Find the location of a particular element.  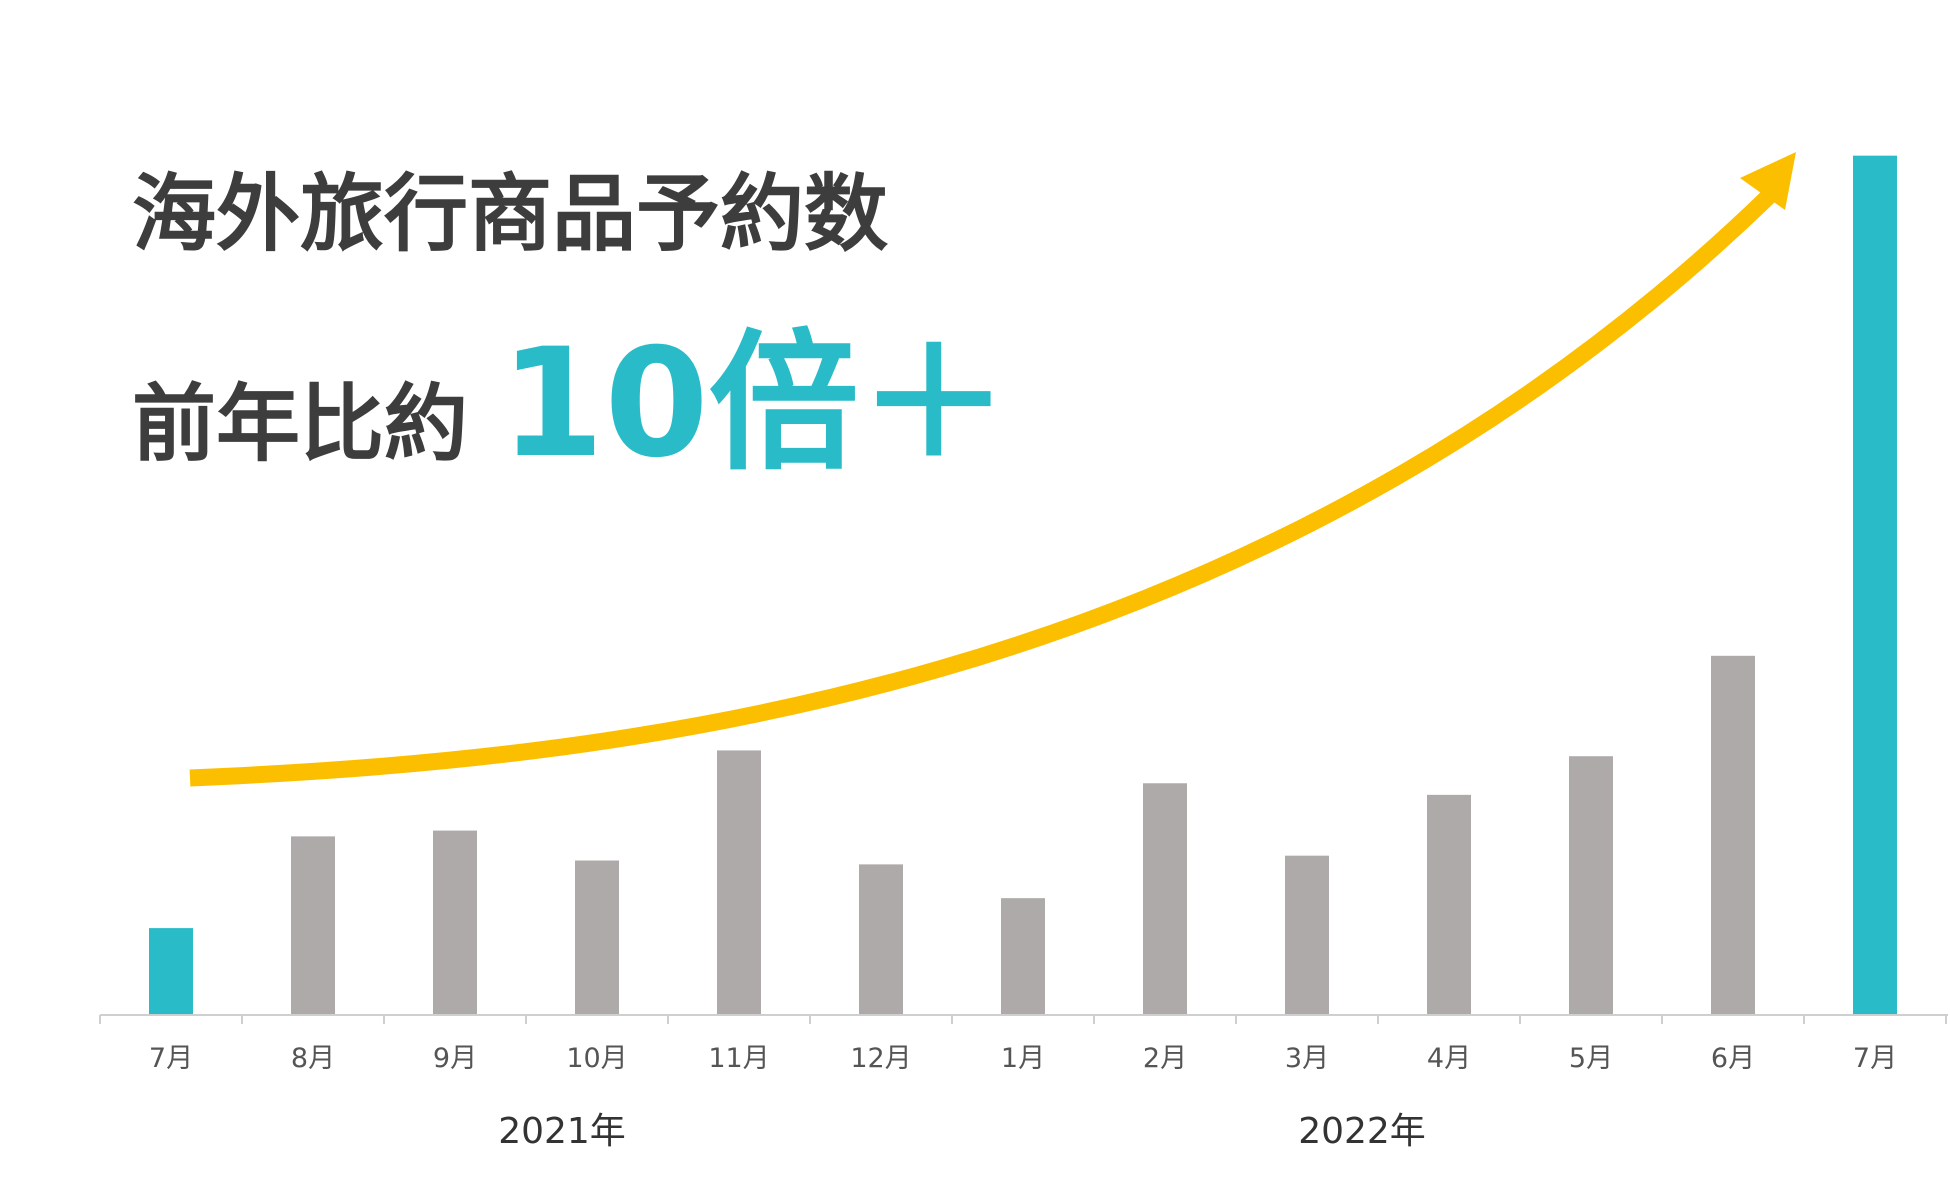

chart-subtitle-prefix: 前年比約 is located at coordinates (300, 424).